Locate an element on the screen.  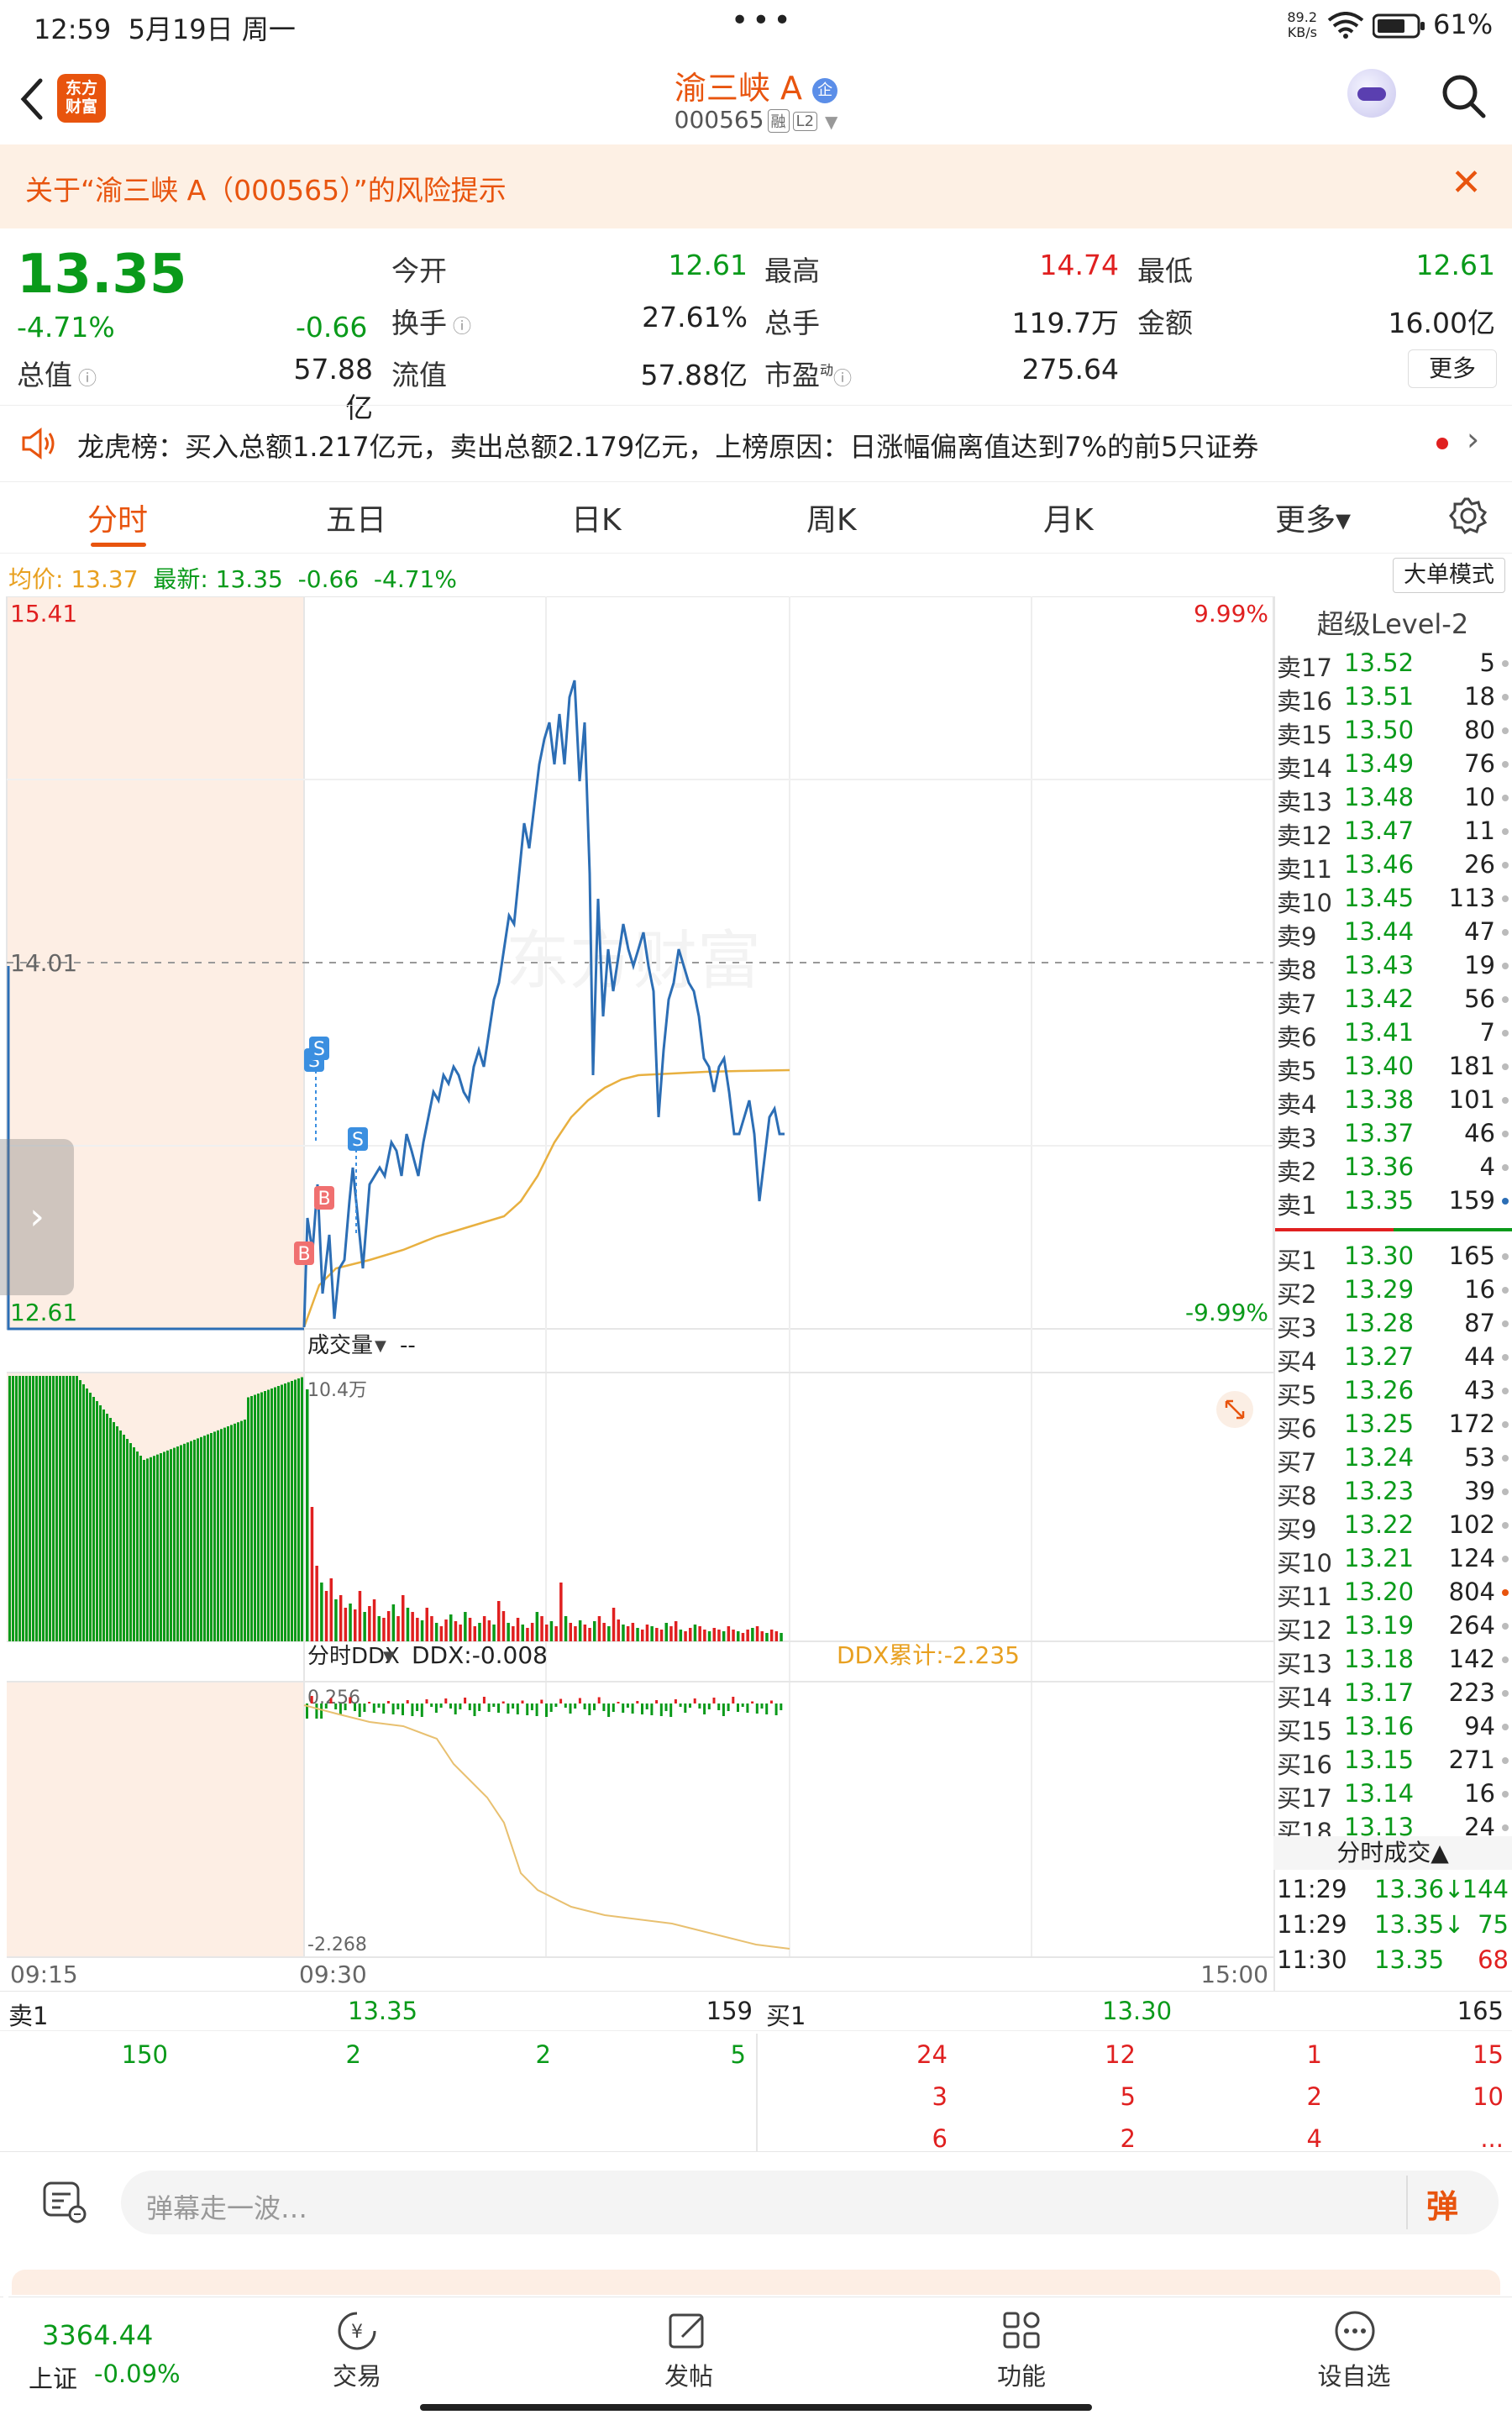
bid-row: 买16 13.15 271 is located at coordinates (1392, 1762).